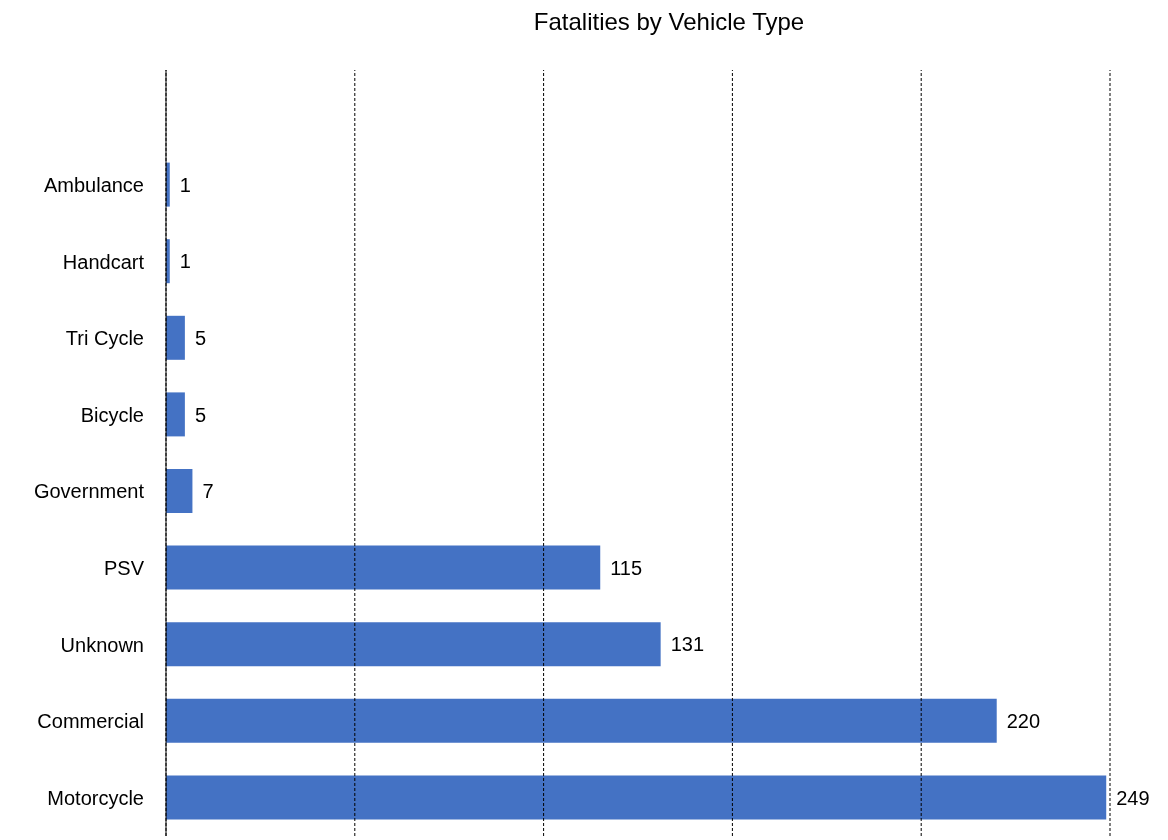  I want to click on y-tick-label: Tri Cycle, so click(104, 338).